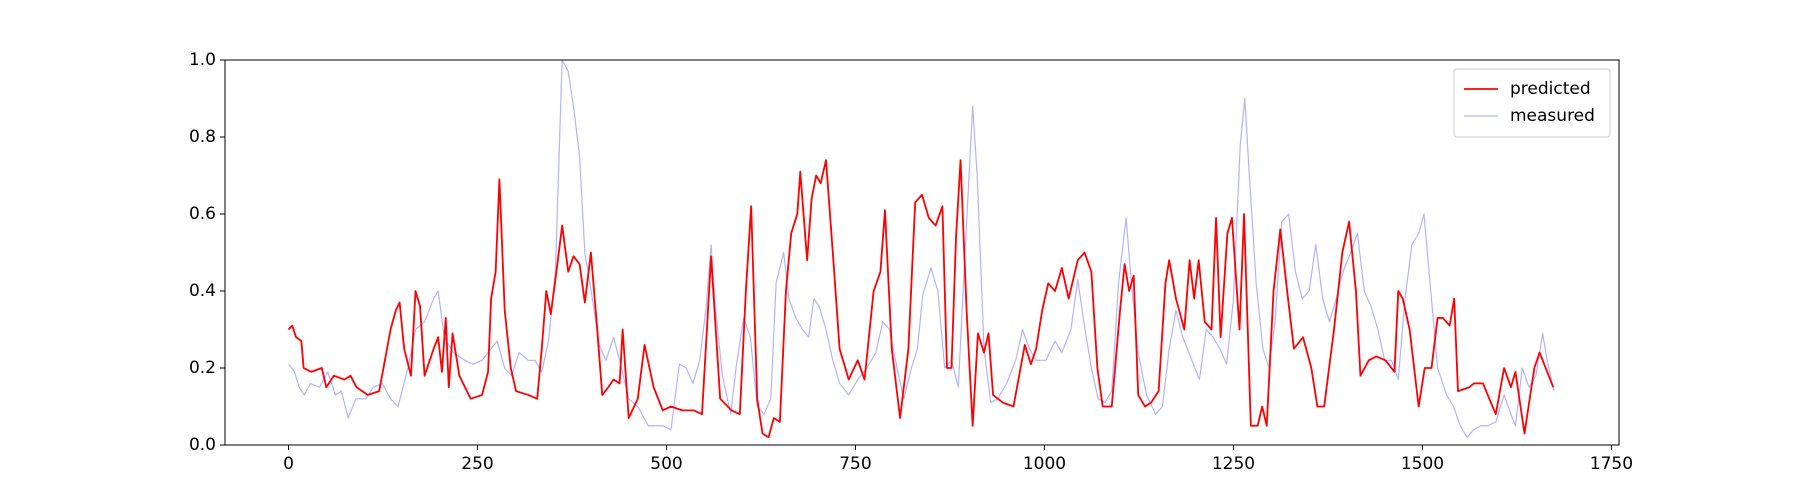 This screenshot has width=1800, height=500. Describe the element at coordinates (202, 60) in the screenshot. I see `y-tick-label: 1.0` at that location.